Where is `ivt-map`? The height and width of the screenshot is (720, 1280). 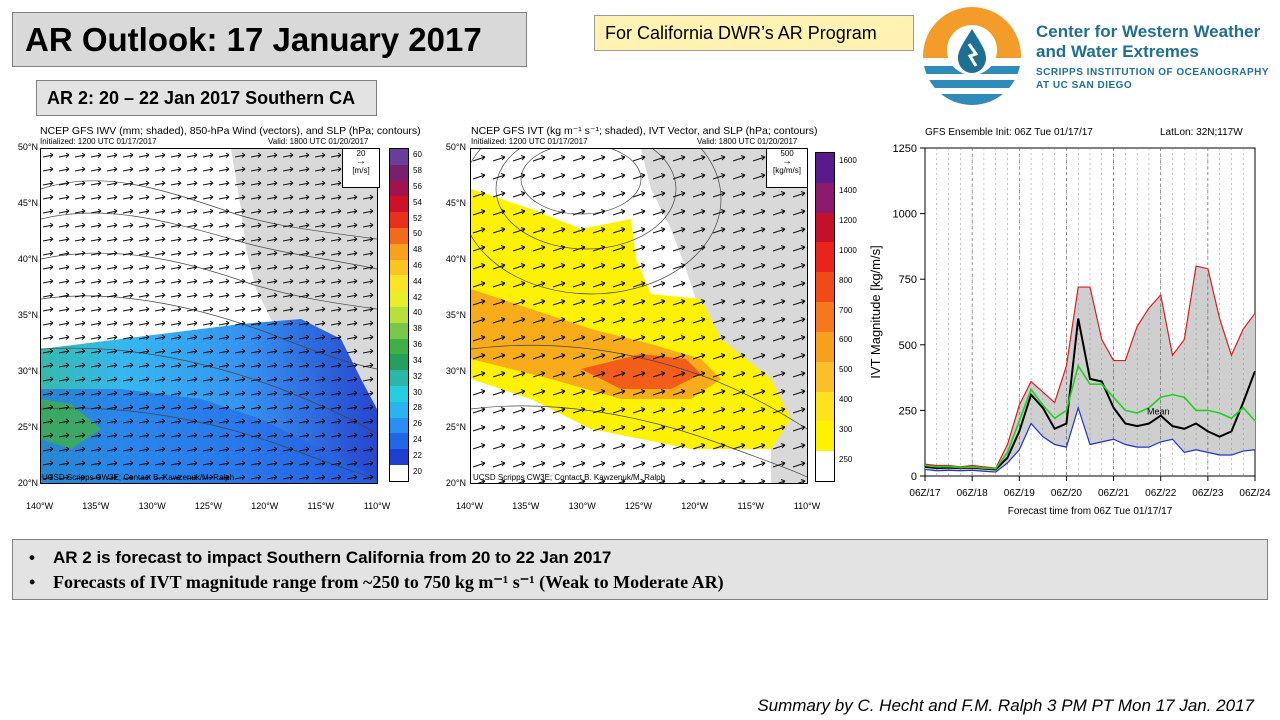 ivt-map is located at coordinates (639, 316).